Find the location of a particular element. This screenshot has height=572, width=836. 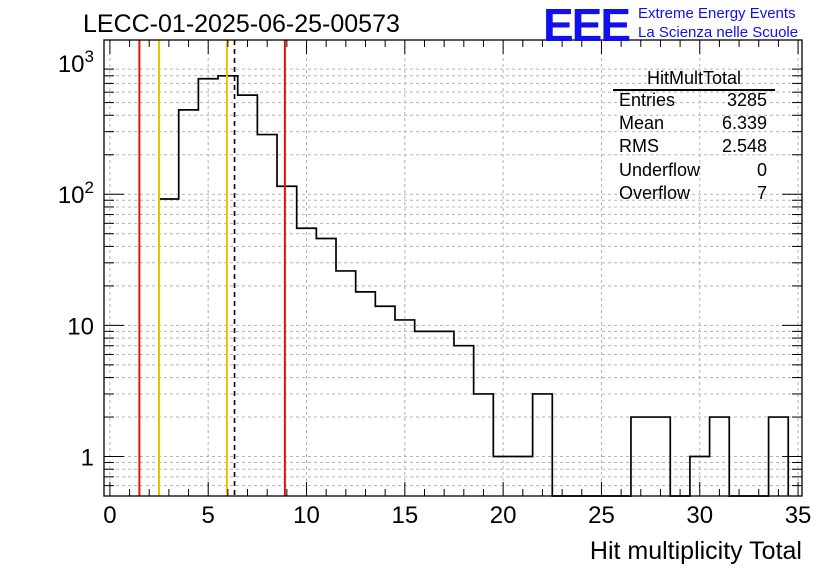

stats-value: 7 is located at coordinates (761, 192).